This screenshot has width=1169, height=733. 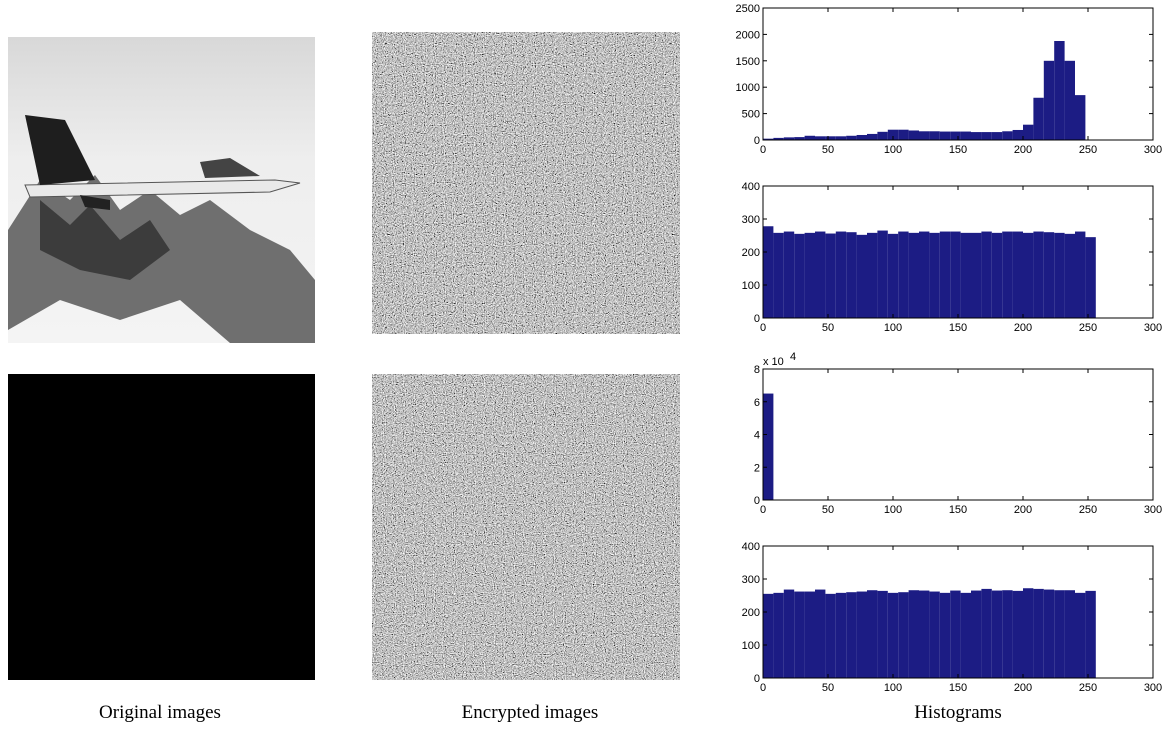 I want to click on y-tick-label: 4, so click(x=757, y=436).